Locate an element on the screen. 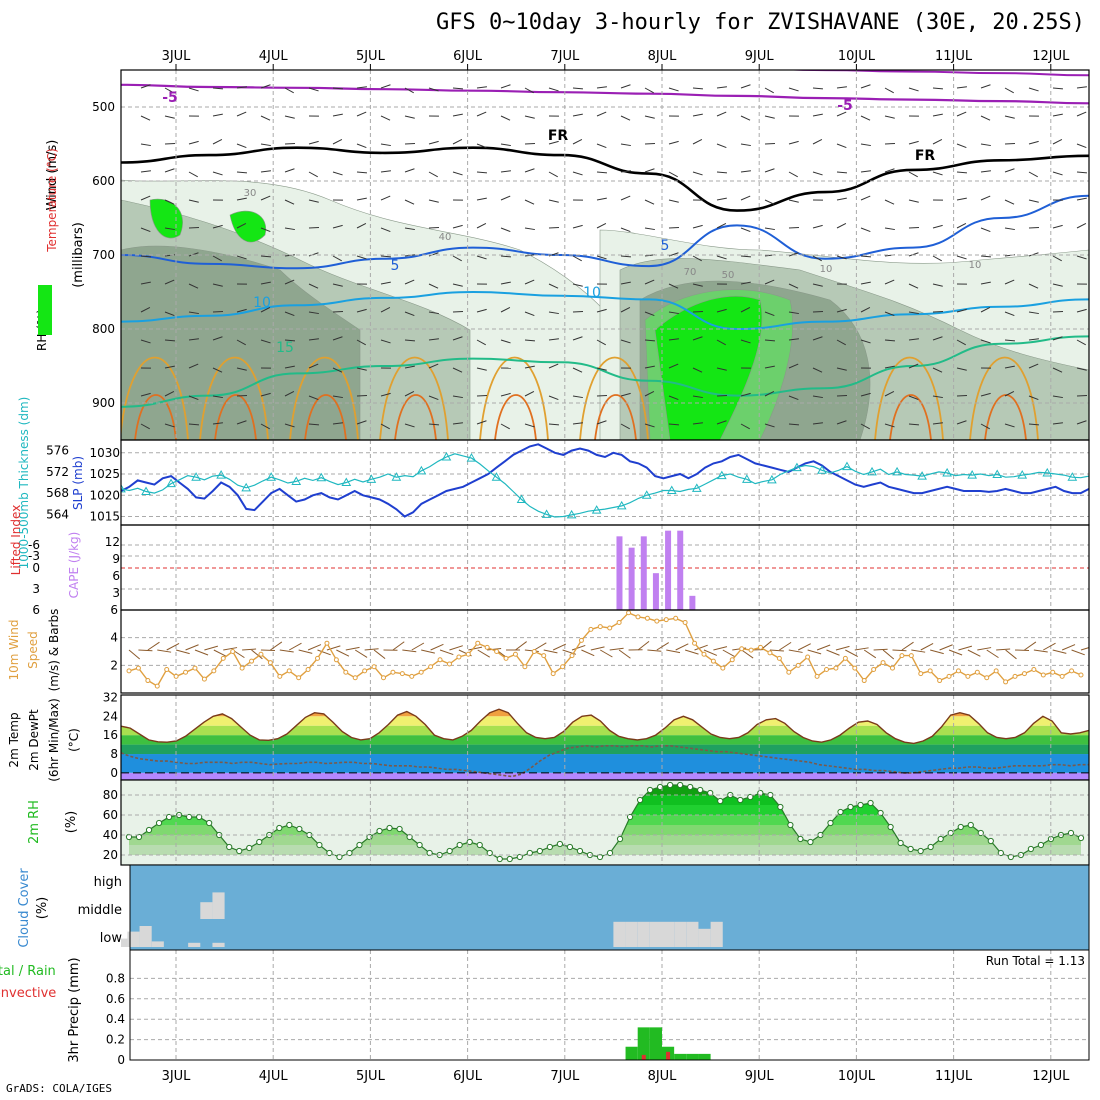 The width and height of the screenshot is (1100, 1100). cape-tick-label: 6 is located at coordinates (116, 576).